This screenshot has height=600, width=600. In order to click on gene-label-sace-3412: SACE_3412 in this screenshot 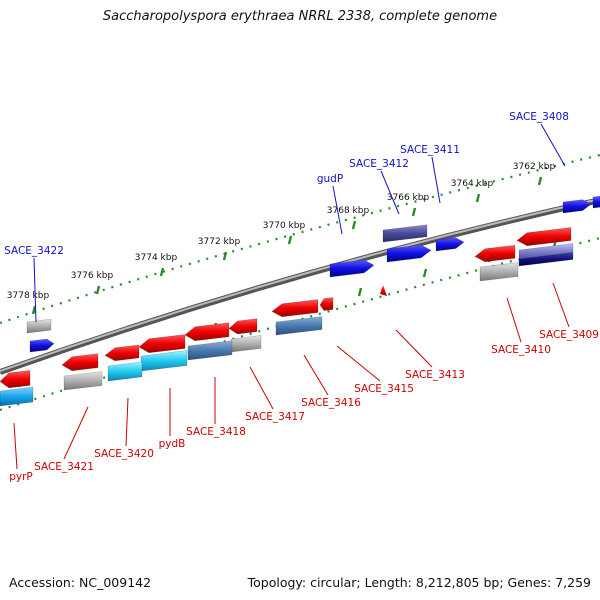, I will do `click(379, 164)`.